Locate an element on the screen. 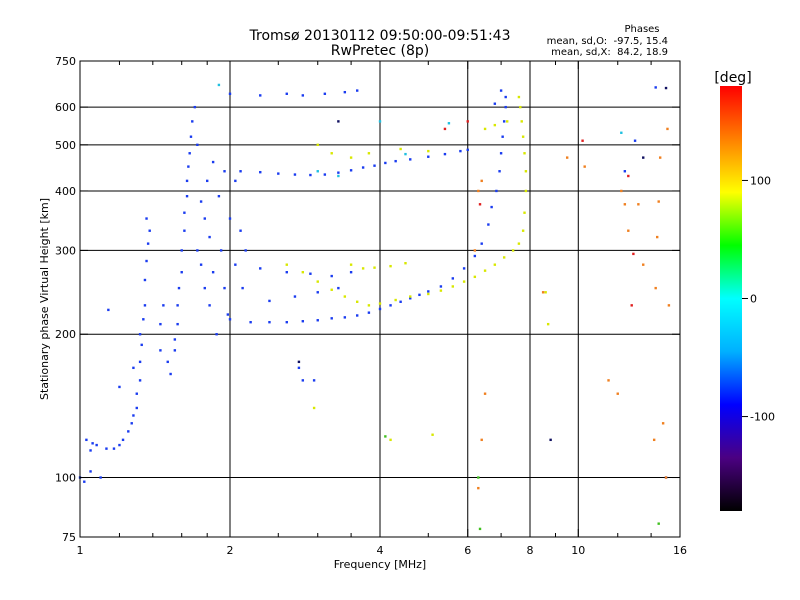 The height and width of the screenshot is (600, 800). y-tick-label: 400 is located at coordinates (65, 191).